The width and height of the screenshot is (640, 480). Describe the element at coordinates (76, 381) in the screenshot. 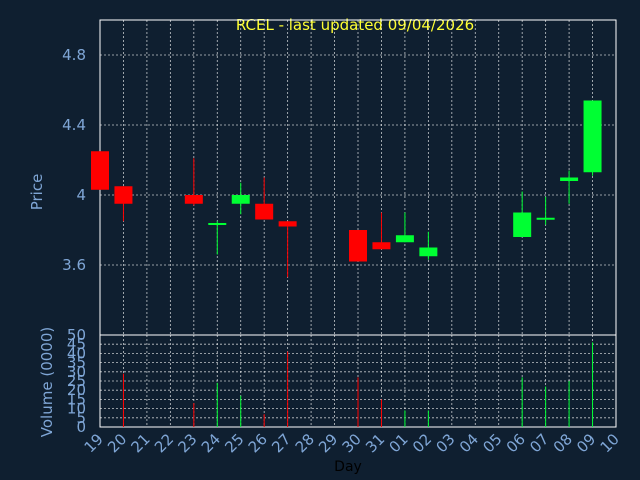

I see `volume-tick-label: 25` at that location.